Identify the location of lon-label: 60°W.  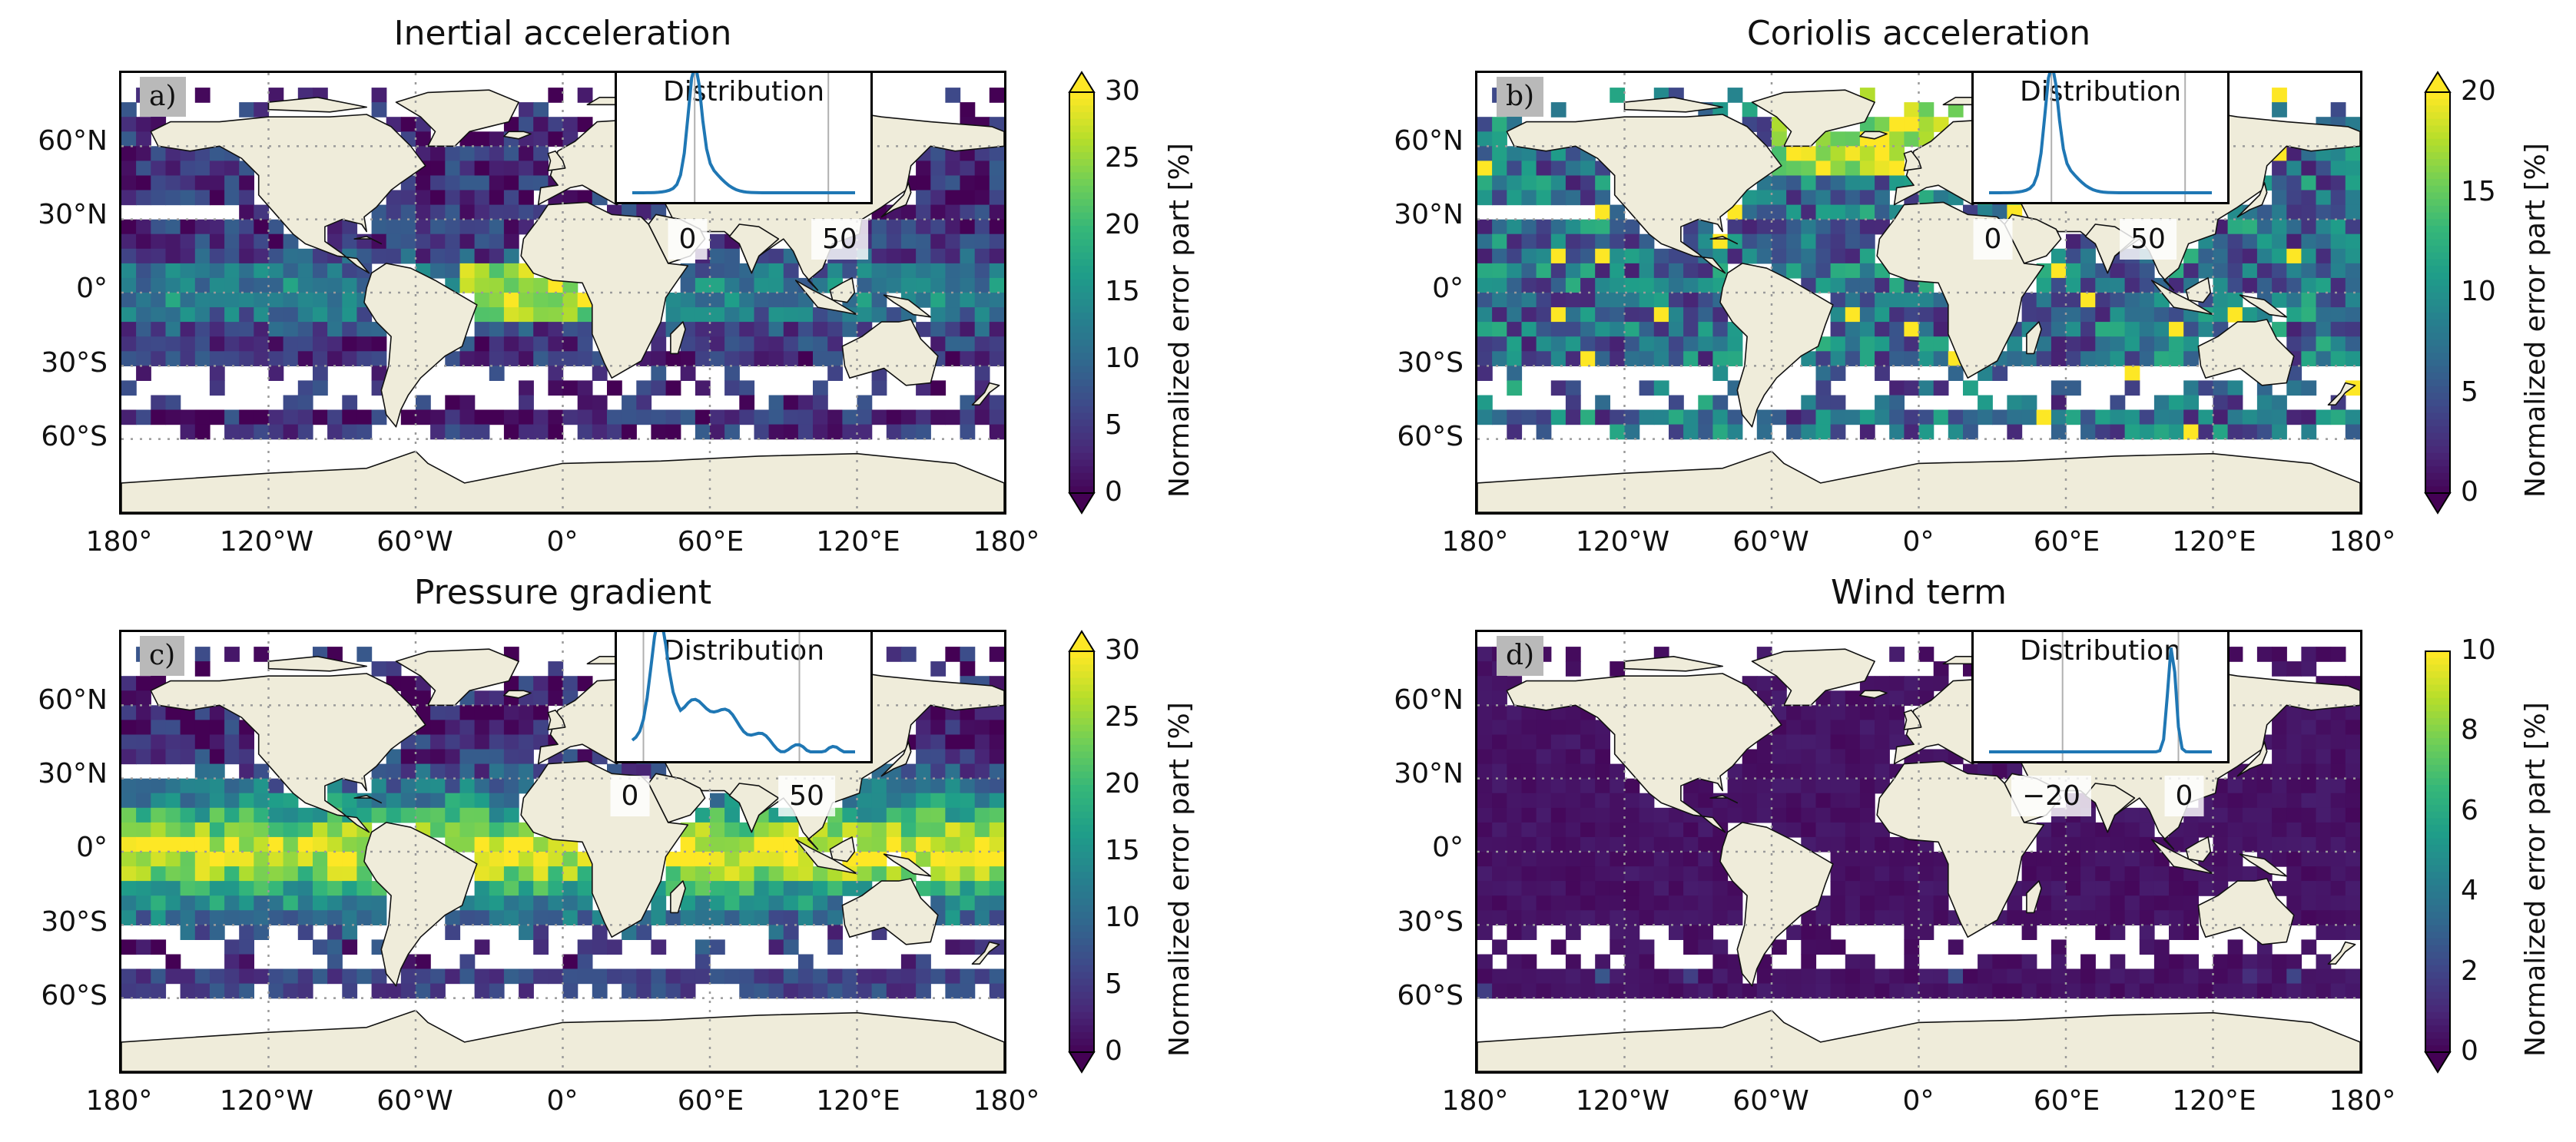
(414, 1101).